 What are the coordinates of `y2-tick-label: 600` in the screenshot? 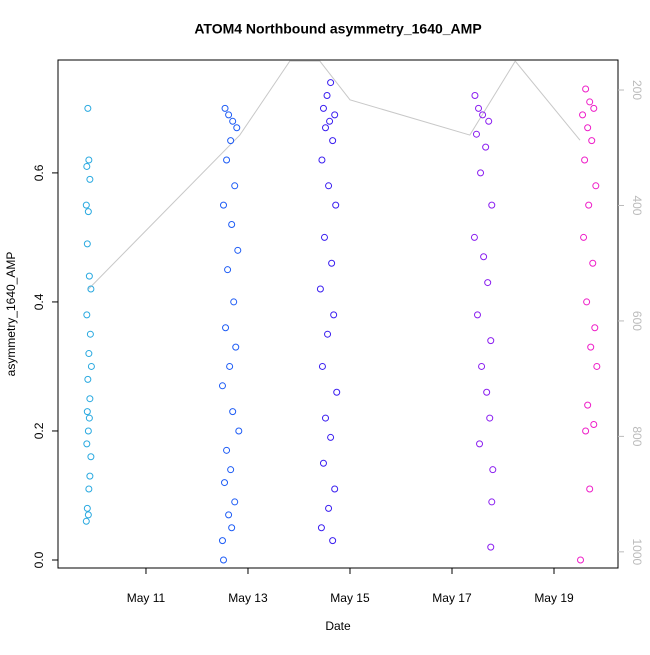 It's located at (637, 321).